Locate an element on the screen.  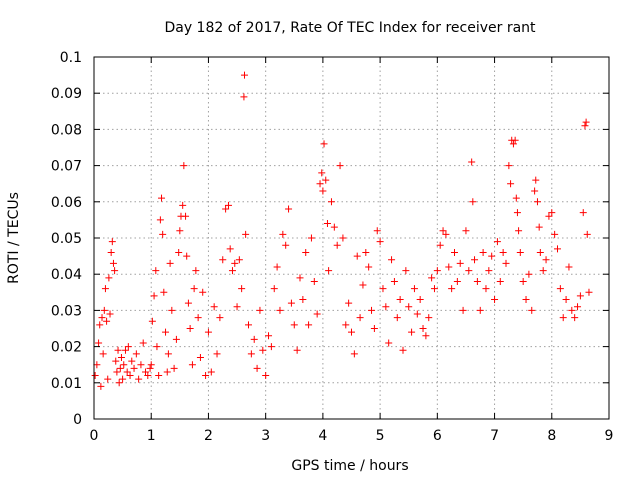
y-tick-label: 0.06 is located at coordinates (66, 203).